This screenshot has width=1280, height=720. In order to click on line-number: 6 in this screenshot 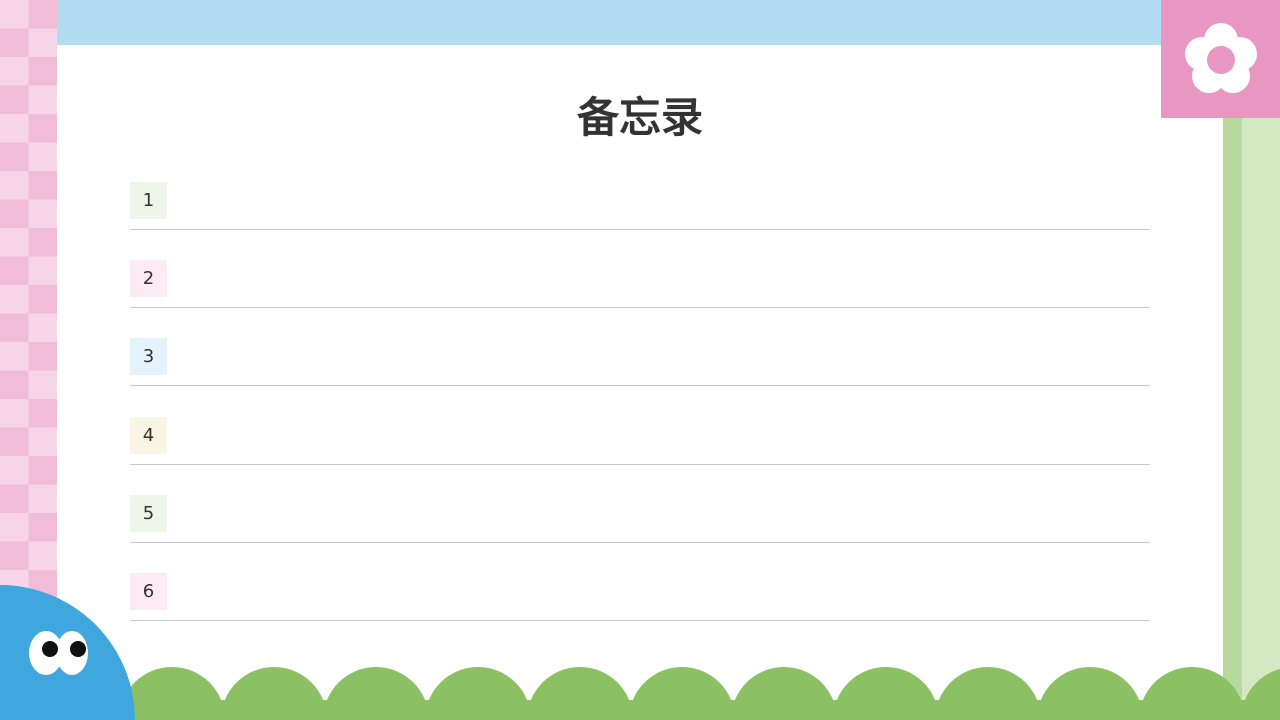, I will do `click(148, 591)`.